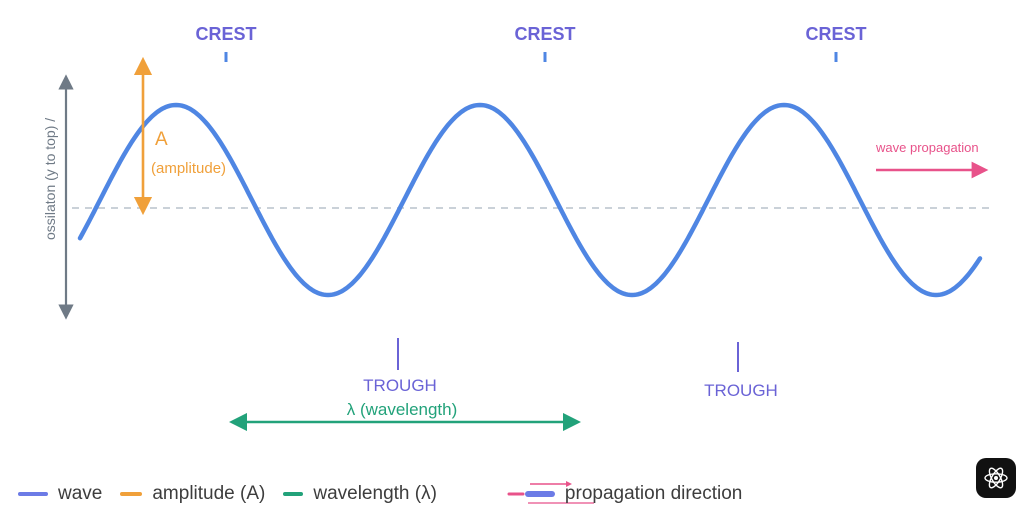 This screenshot has width=1024, height=512. I want to click on legend-item-propagation: propagation direction, so click(633, 494).